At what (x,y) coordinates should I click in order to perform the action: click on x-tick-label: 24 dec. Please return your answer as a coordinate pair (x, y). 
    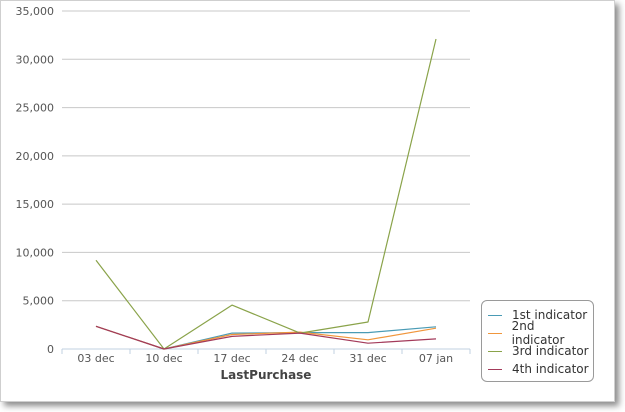
    Looking at the image, I should click on (299, 358).